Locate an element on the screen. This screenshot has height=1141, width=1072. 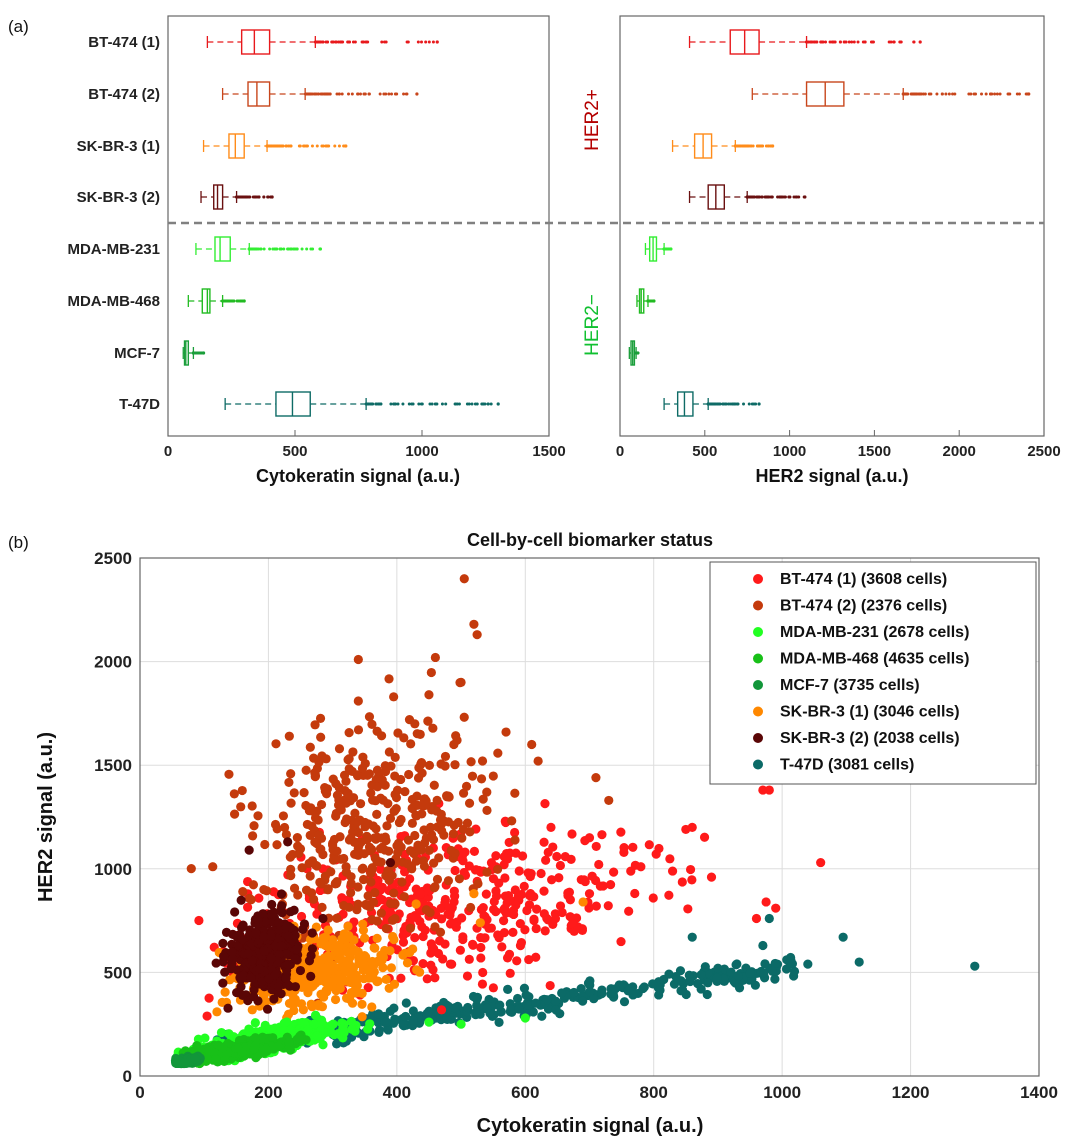
x-tick-label: 200 is located at coordinates (268, 1092).